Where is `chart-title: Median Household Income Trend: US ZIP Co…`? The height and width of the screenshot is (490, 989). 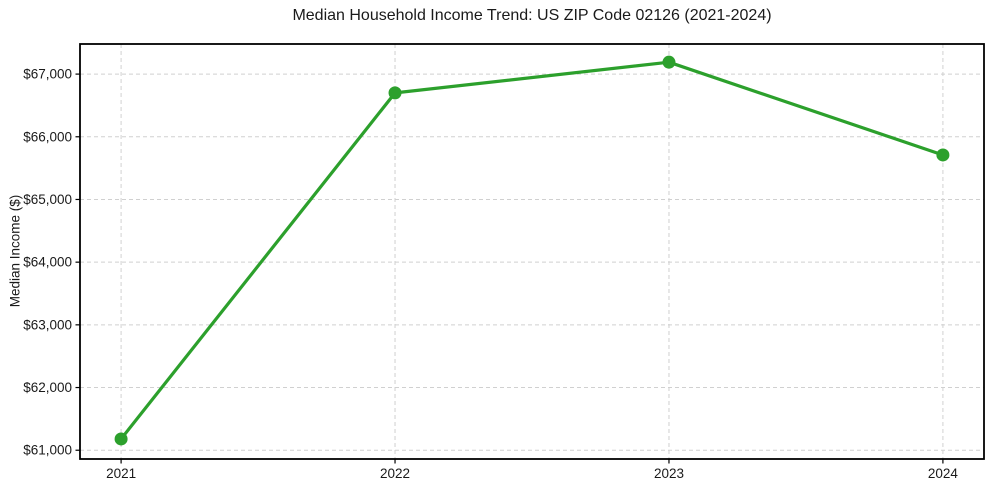 chart-title: Median Household Income Trend: US ZIP Co… is located at coordinates (532, 15).